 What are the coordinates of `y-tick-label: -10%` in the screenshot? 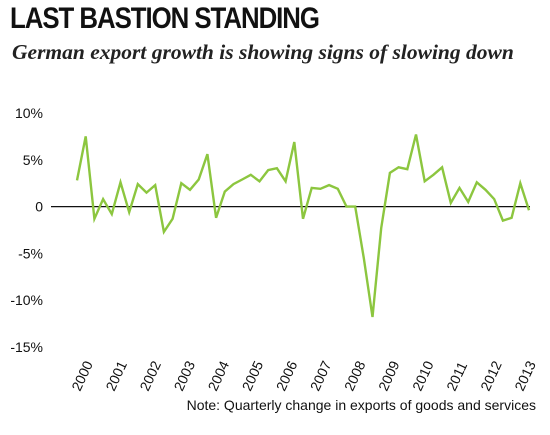 It's located at (26, 300).